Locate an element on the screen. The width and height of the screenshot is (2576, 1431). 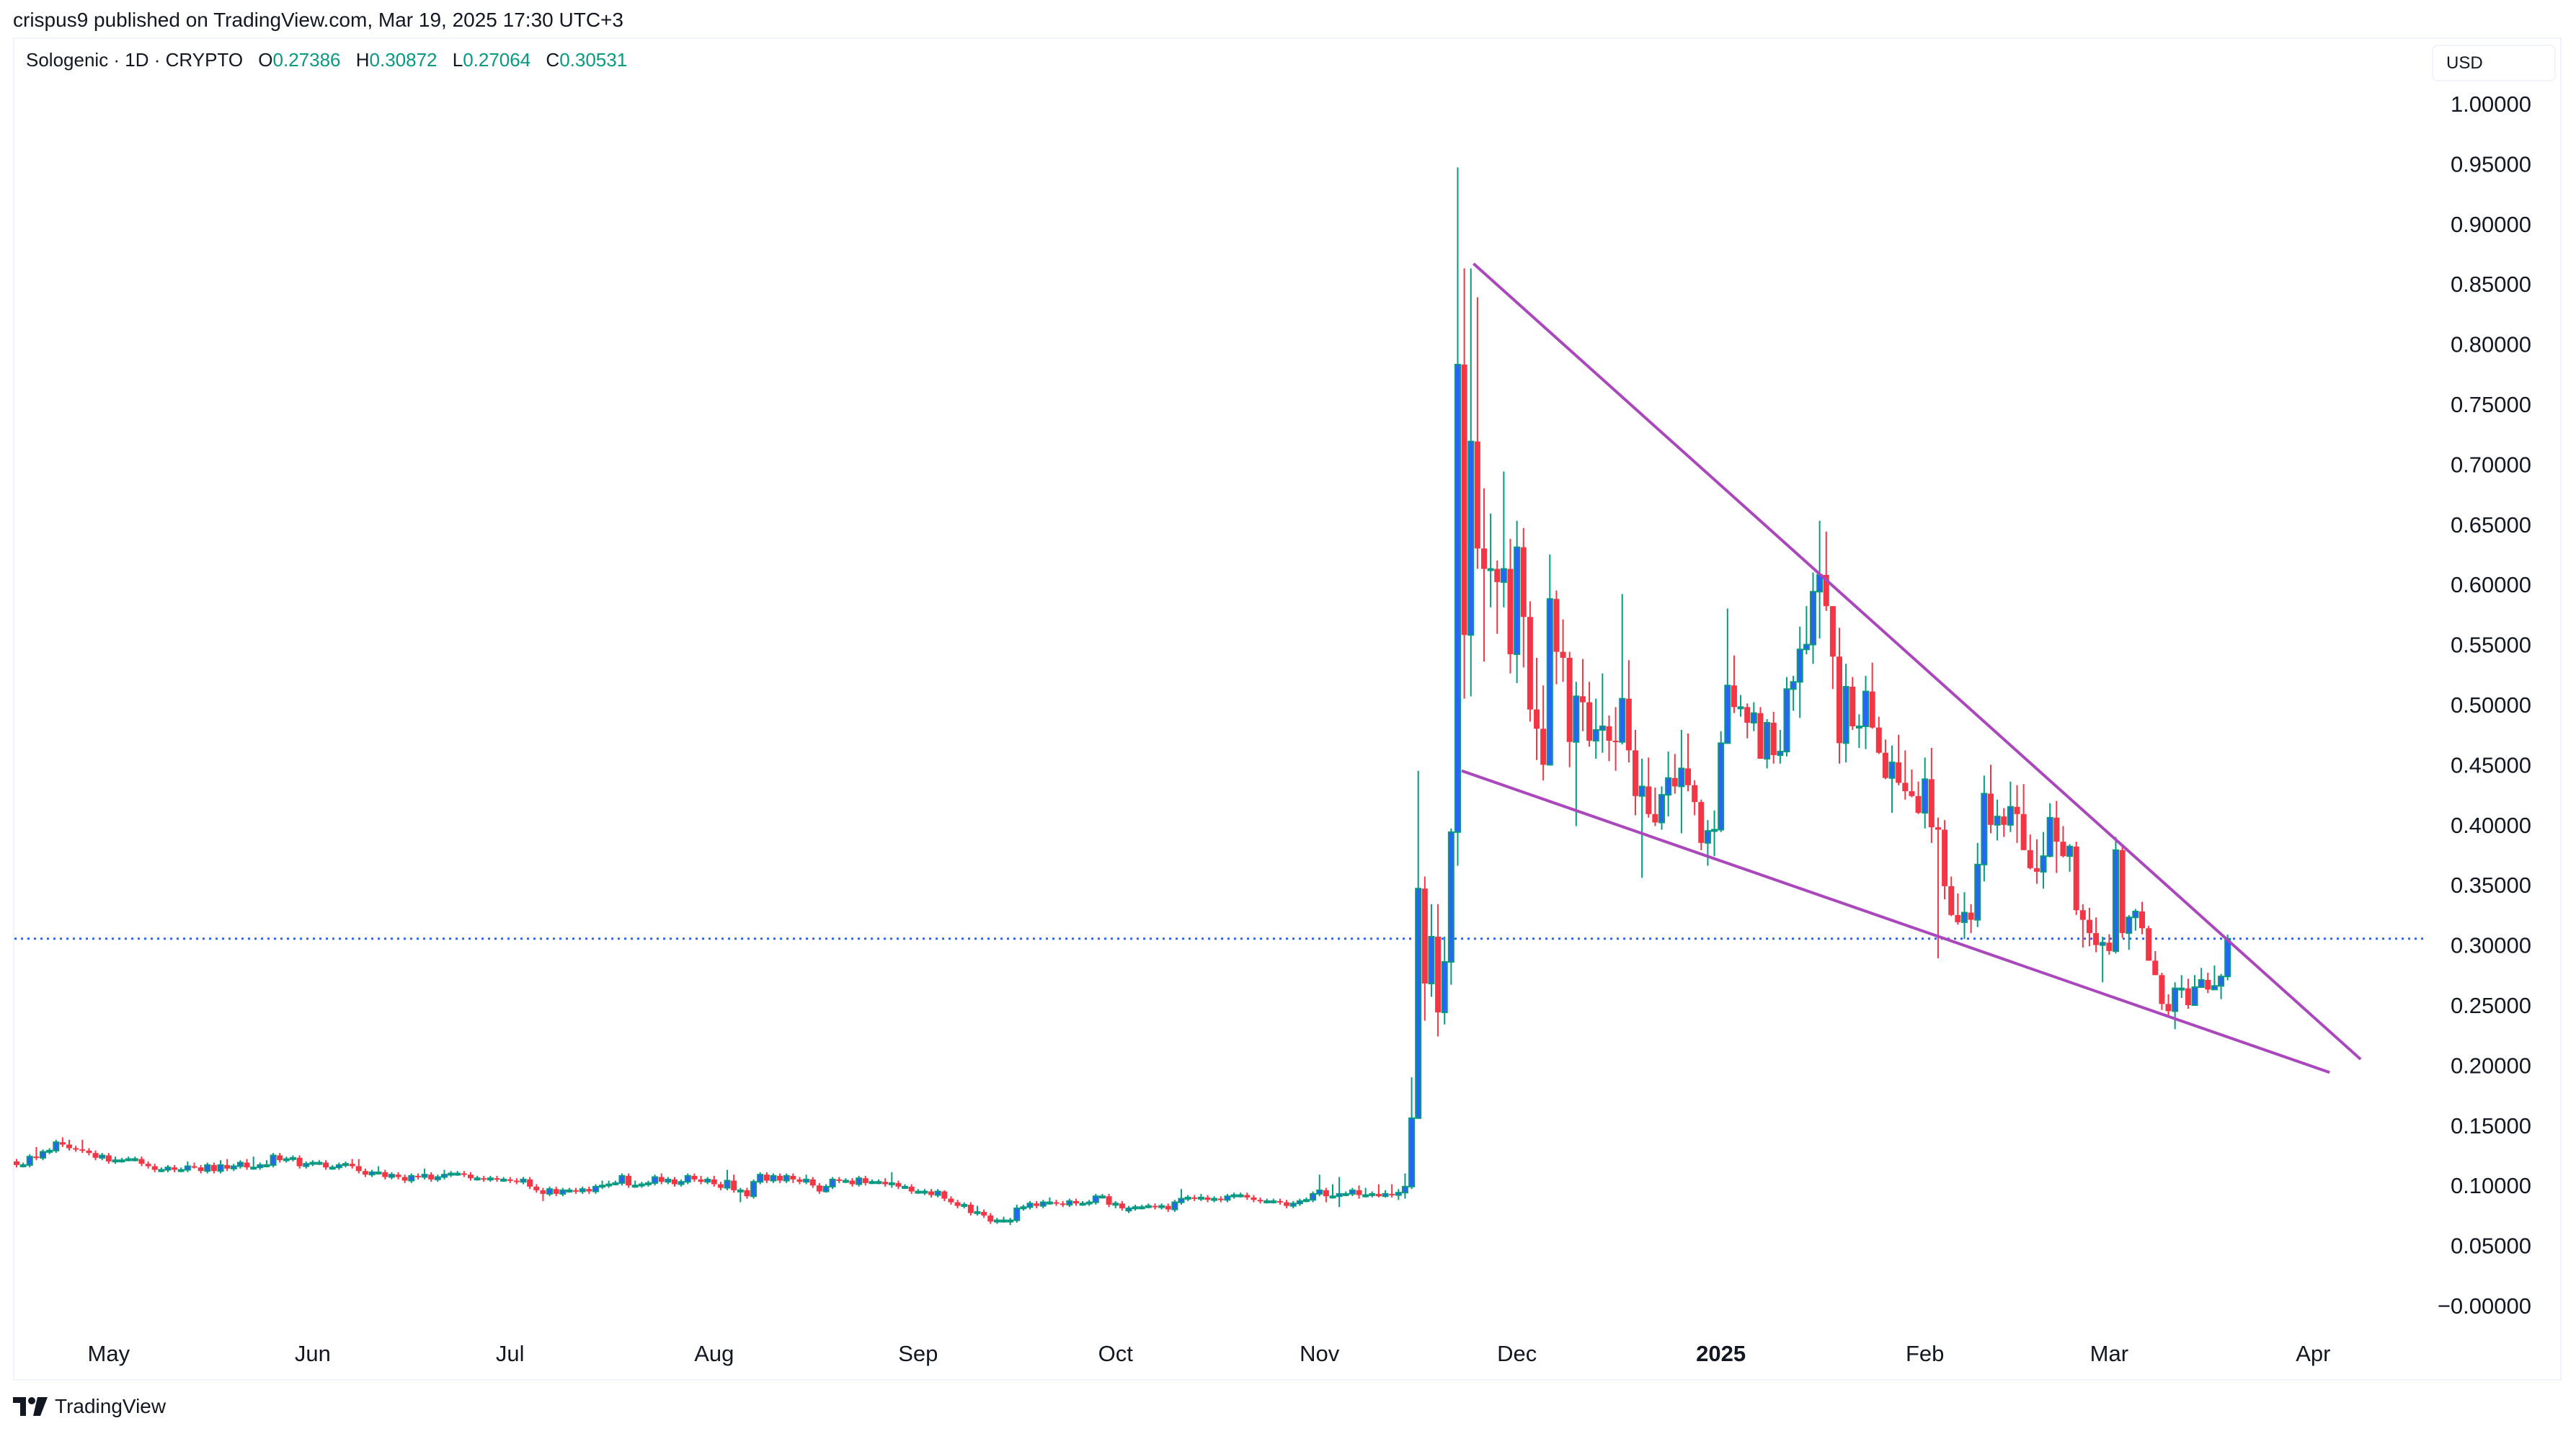
symbol-title: Sologenic · 1D · CRYPTO is located at coordinates (135, 60).